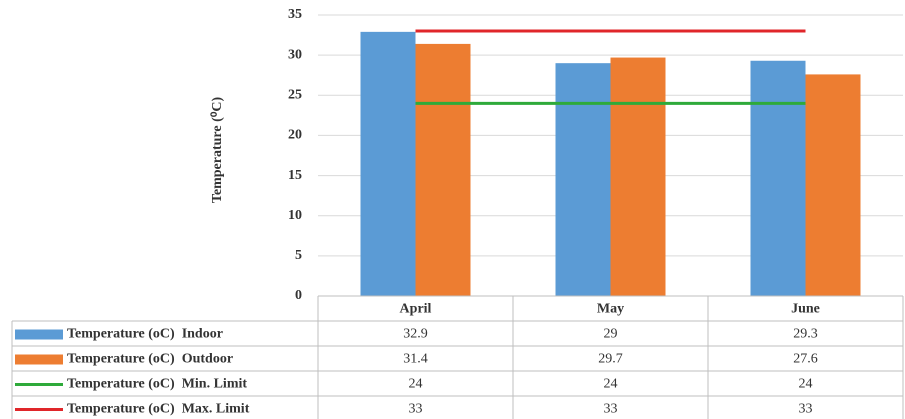 This screenshot has height=419, width=905. I want to click on legend-label: Temperature (oC) Max. Limit, so click(158, 409).